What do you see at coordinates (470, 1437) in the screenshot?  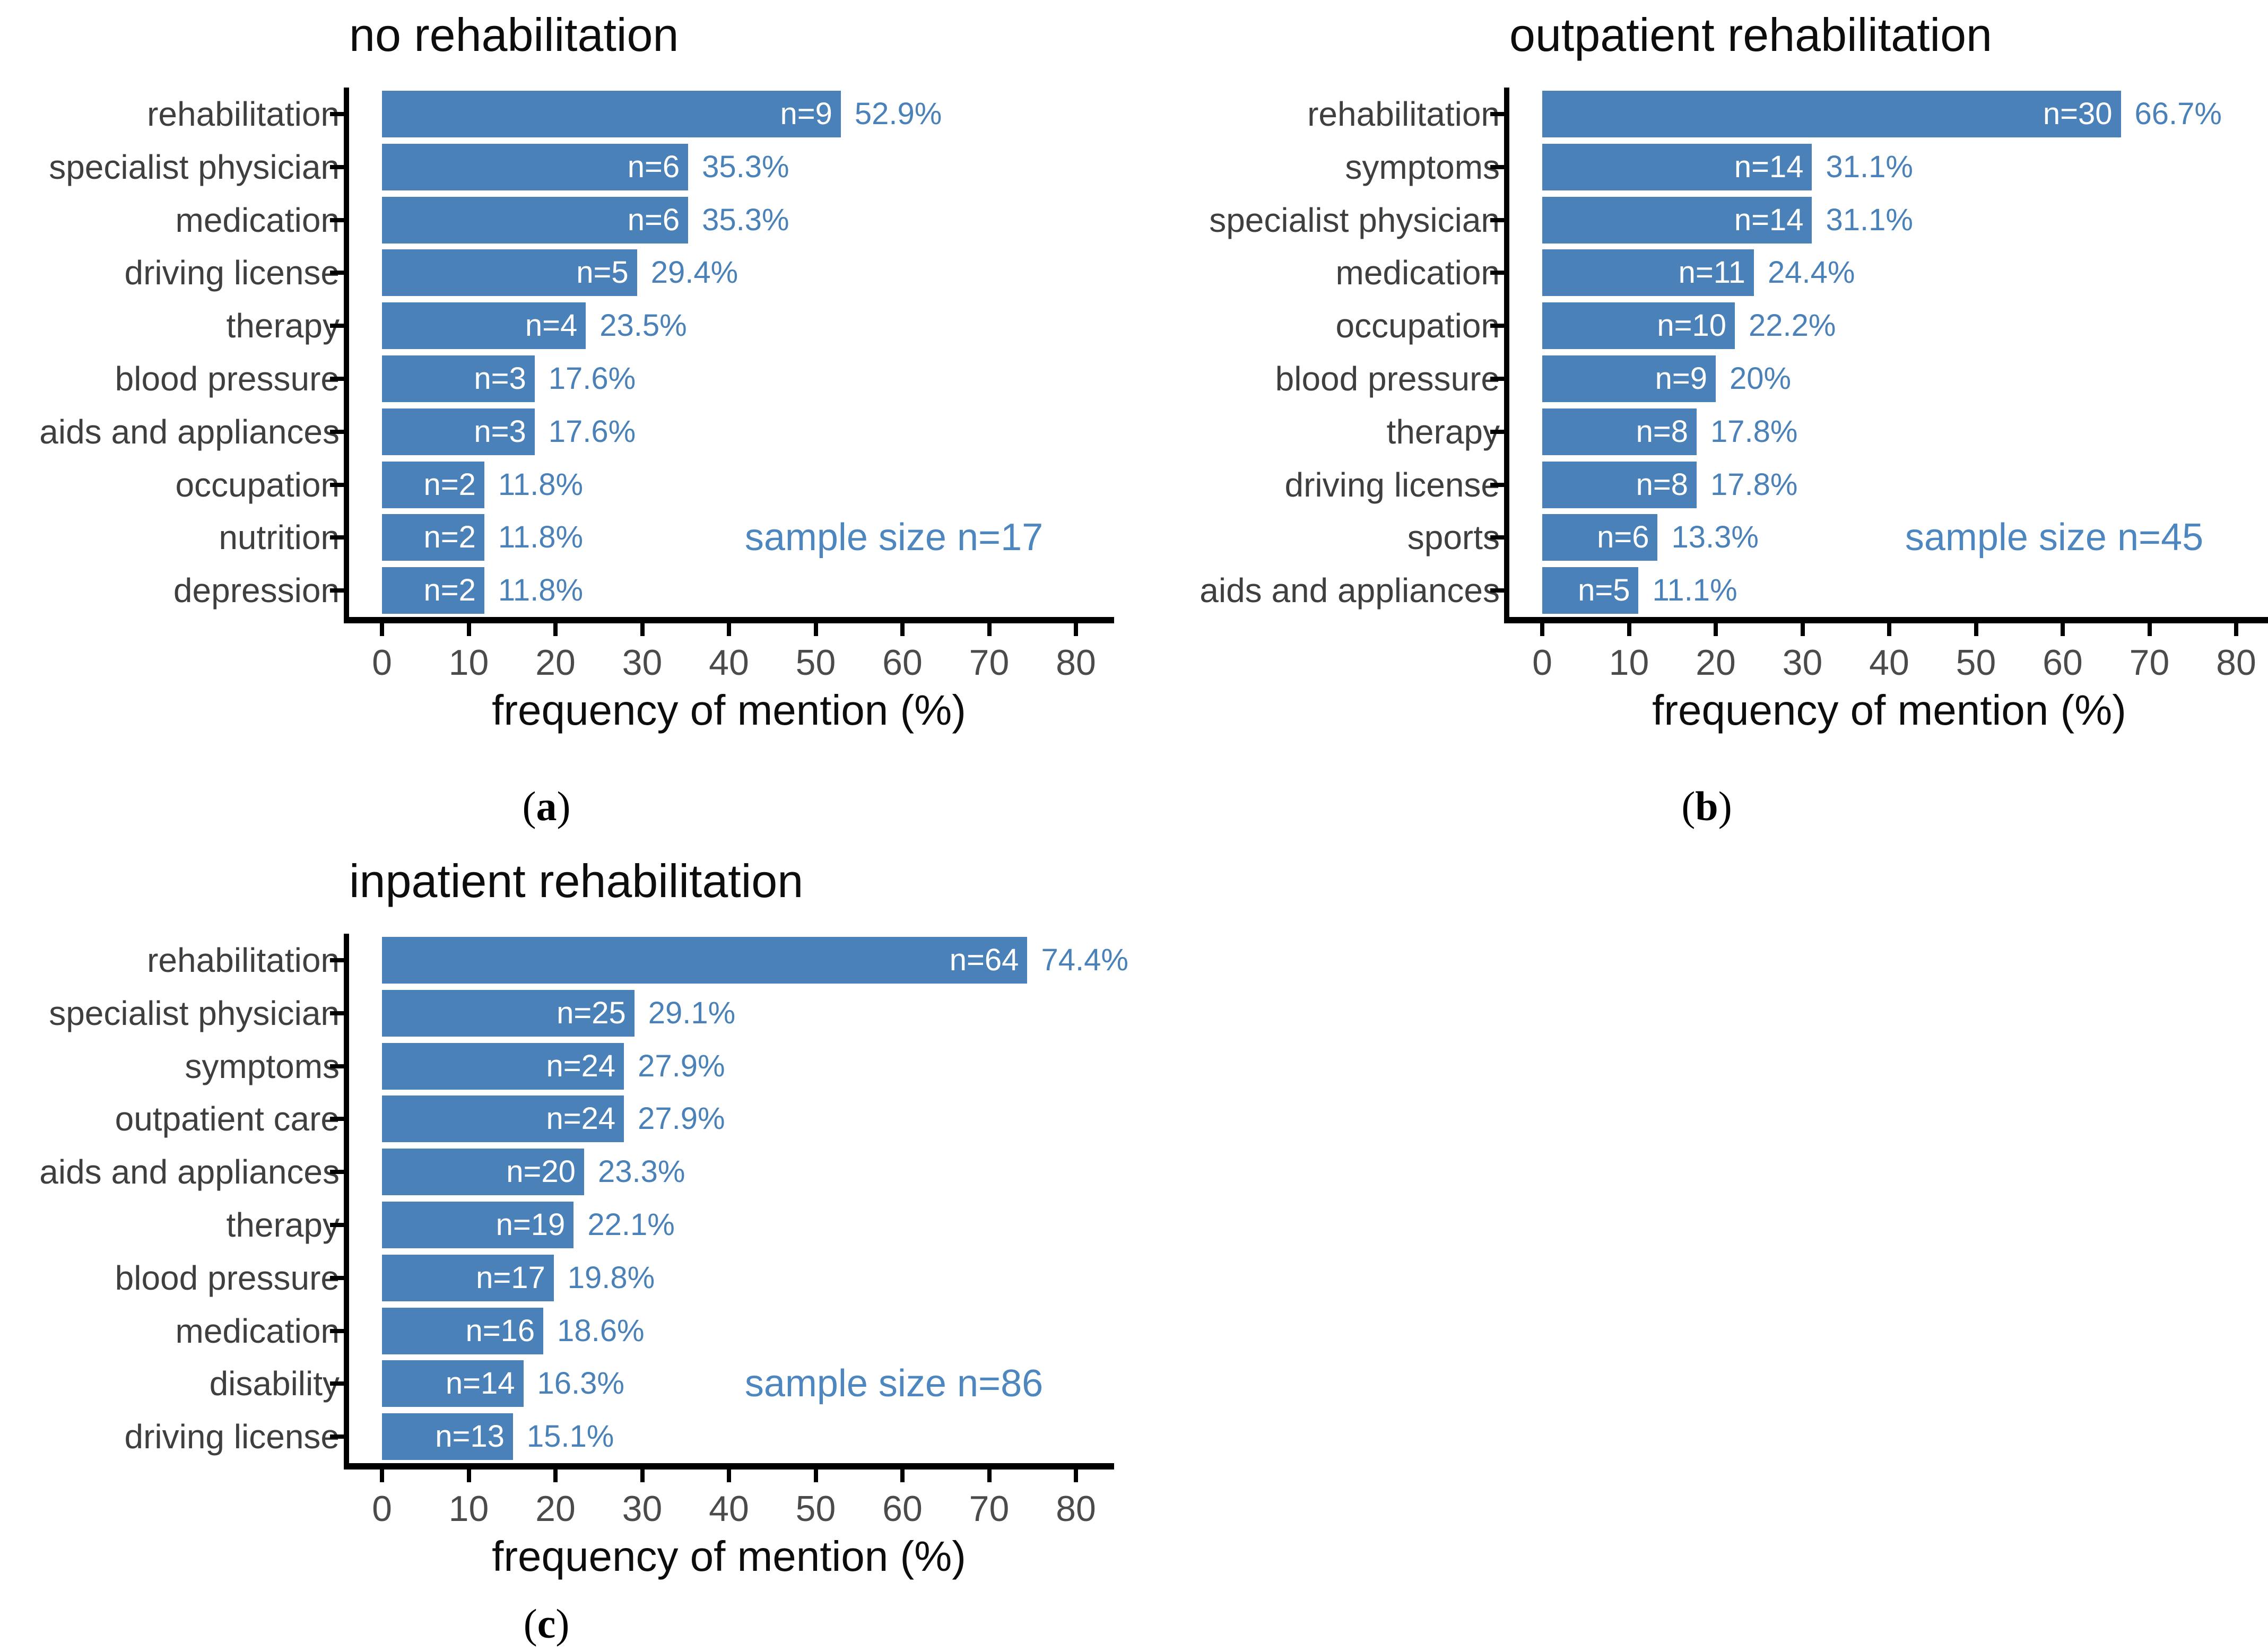 I see `bar-count-label: n=13` at bounding box center [470, 1437].